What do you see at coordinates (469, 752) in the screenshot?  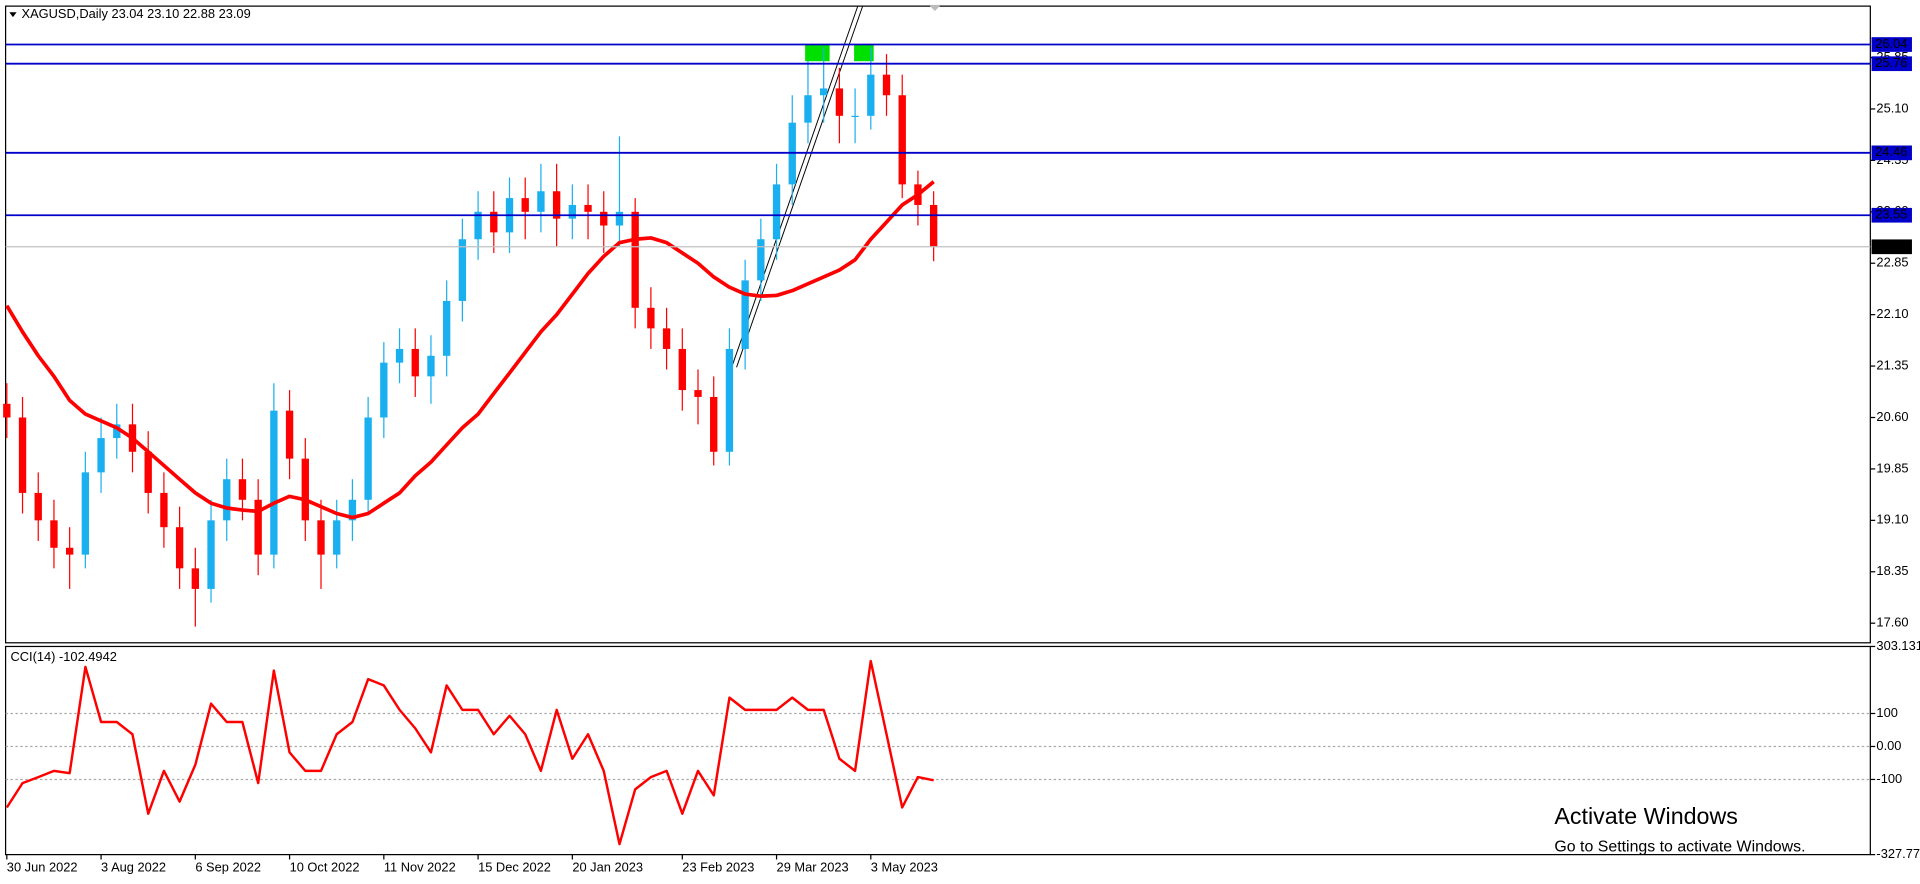 I see `cci-line` at bounding box center [469, 752].